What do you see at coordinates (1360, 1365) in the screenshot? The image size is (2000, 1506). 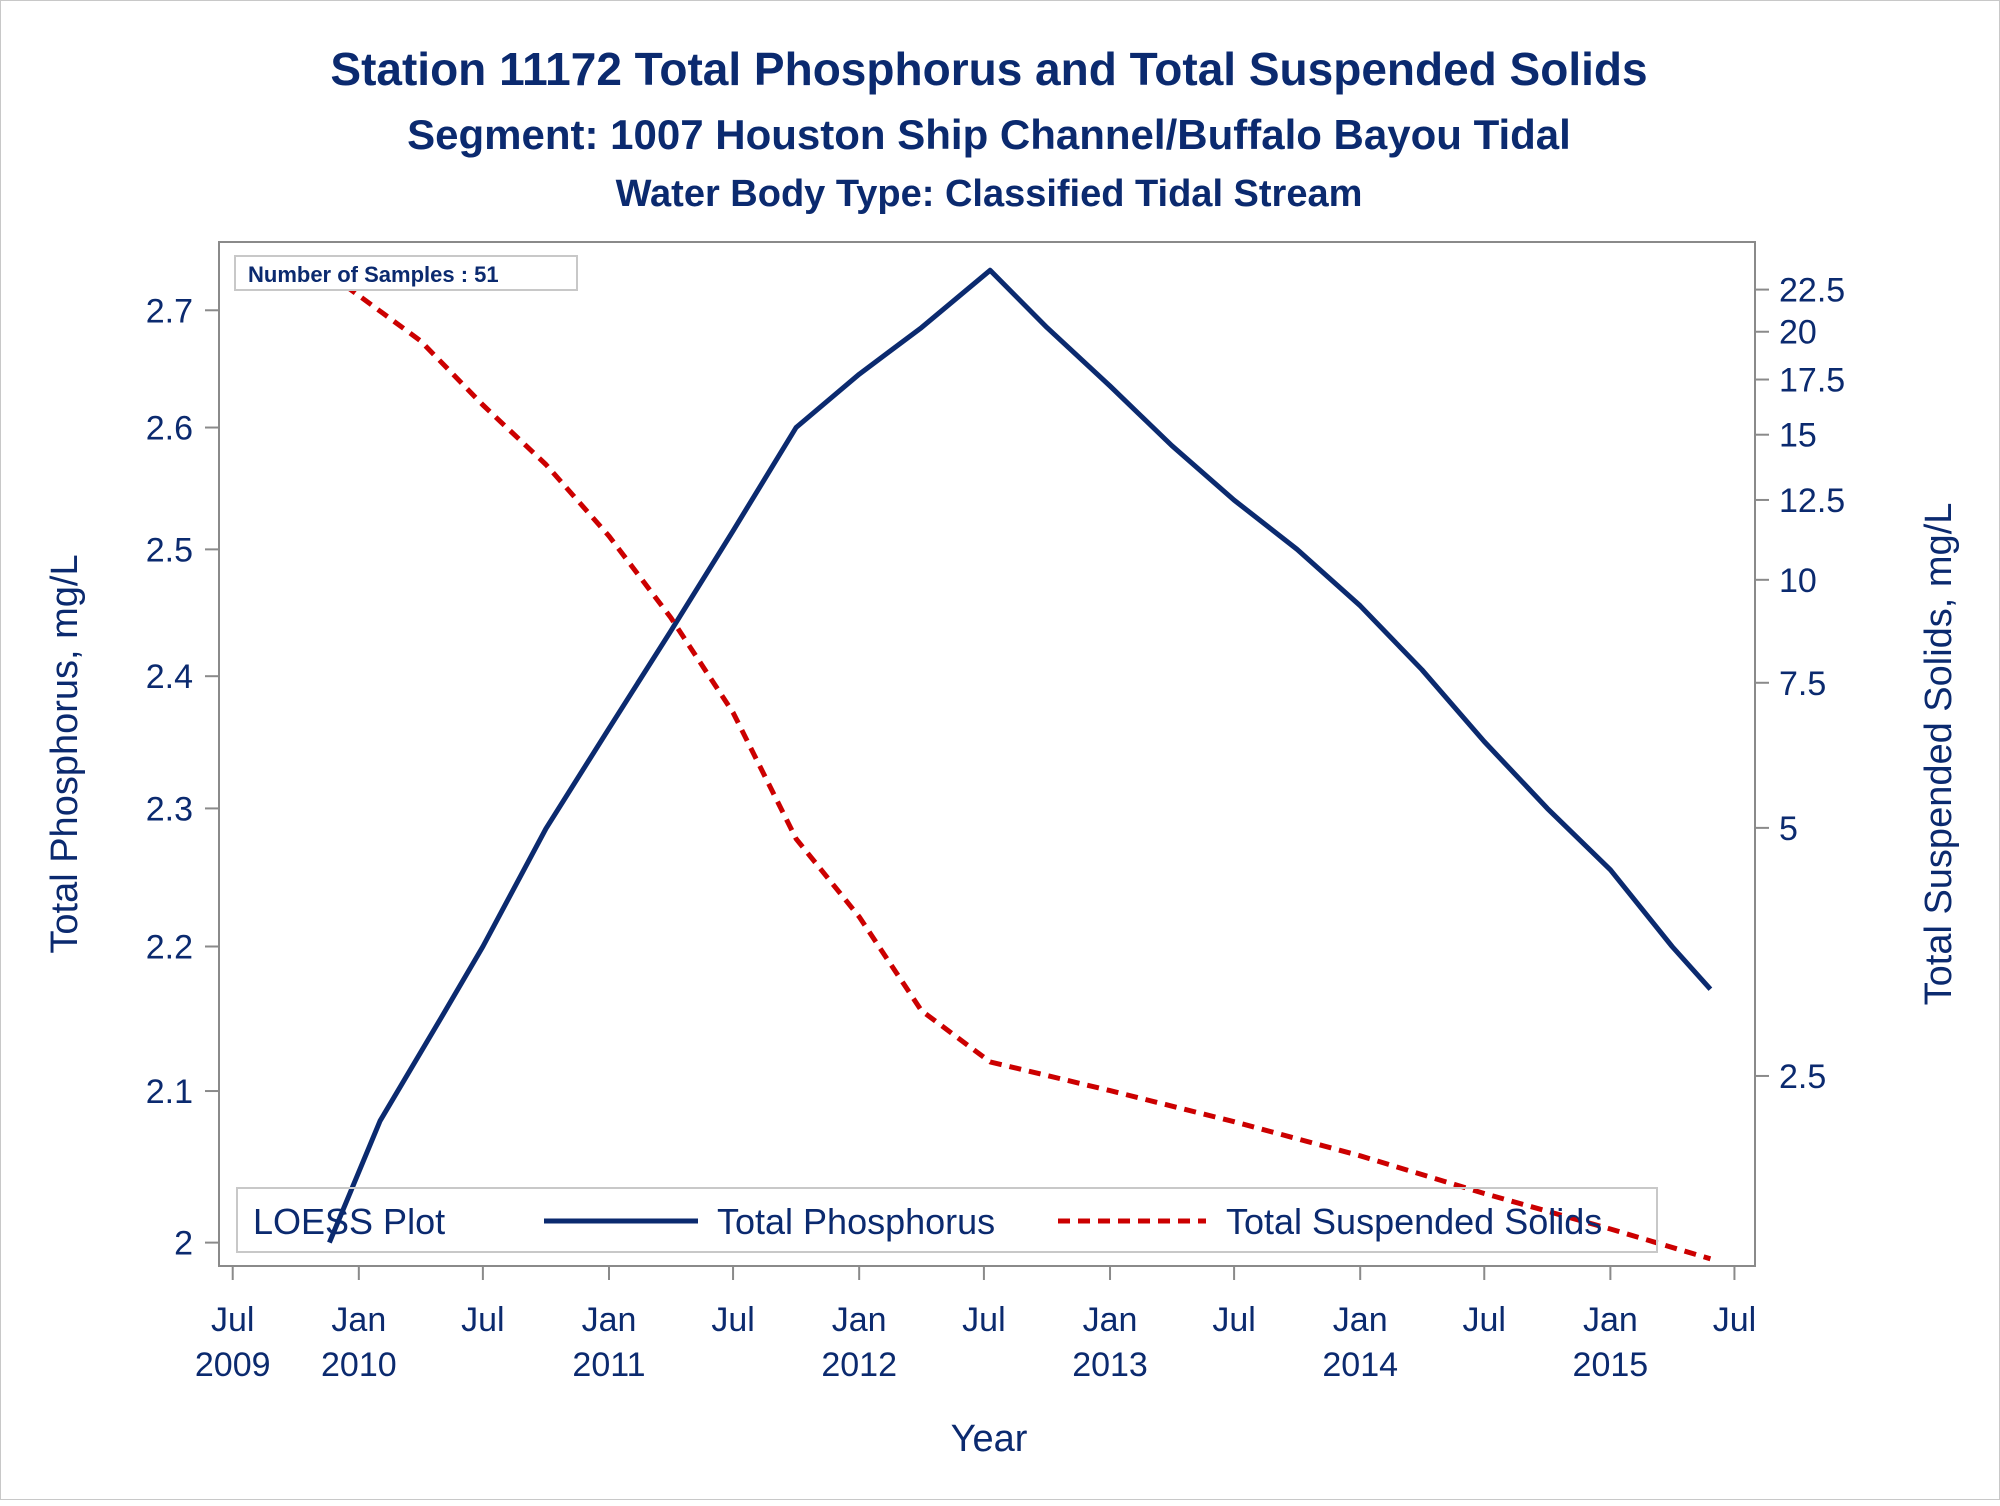 I see `x-tick-label-year: 2014` at bounding box center [1360, 1365].